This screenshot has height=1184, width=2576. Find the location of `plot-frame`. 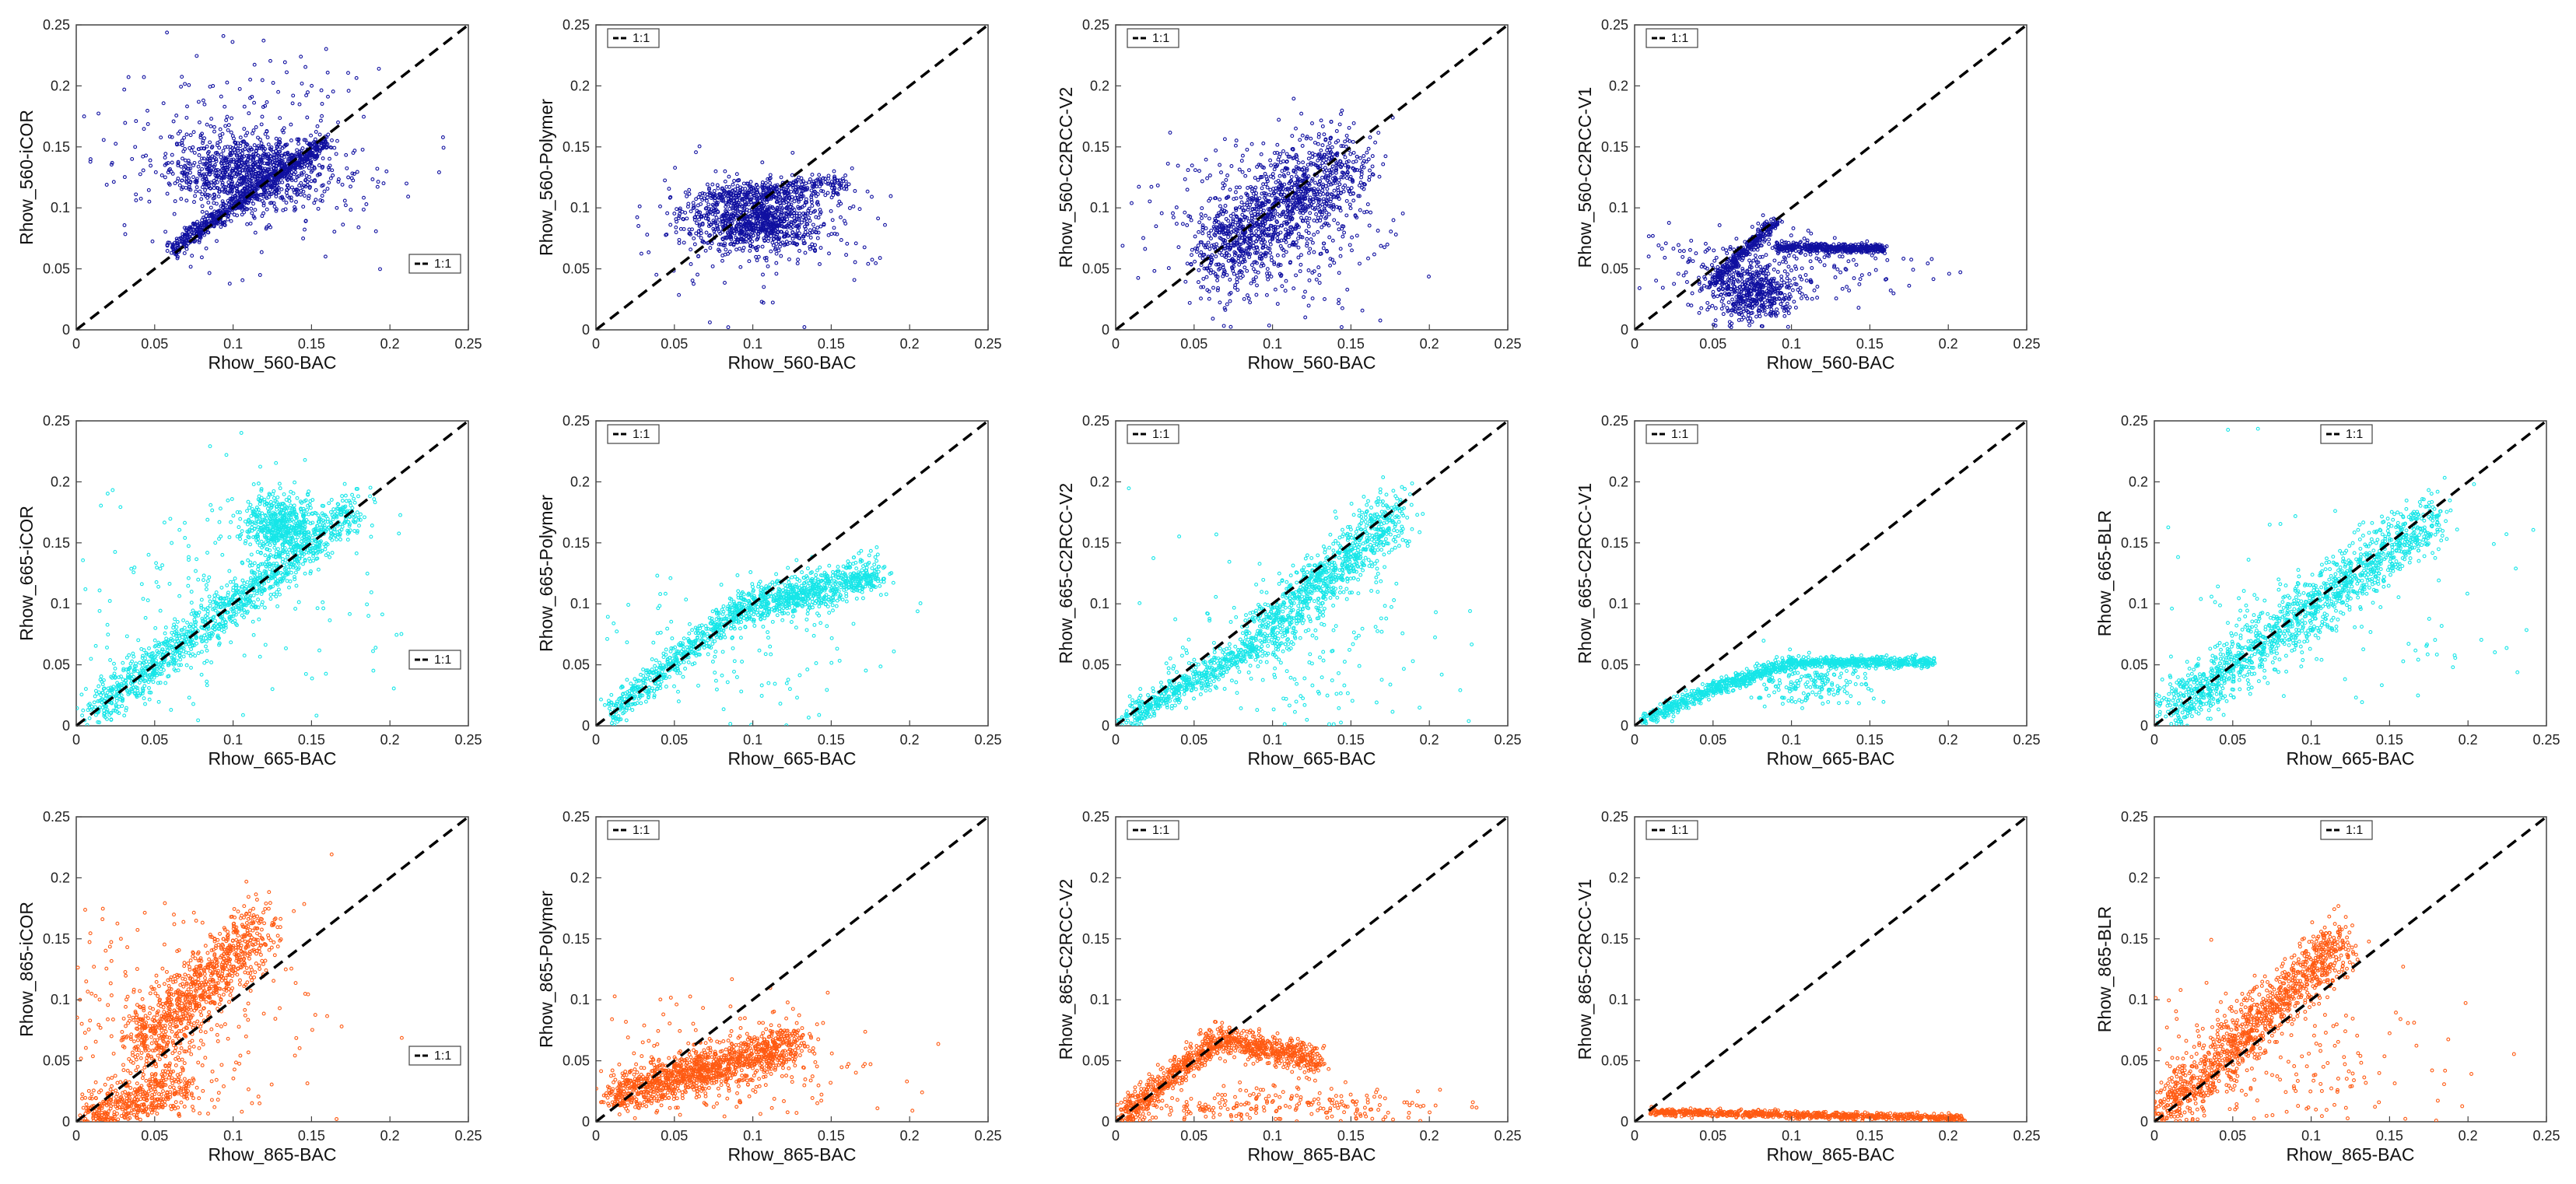

plot-frame is located at coordinates (792, 177).